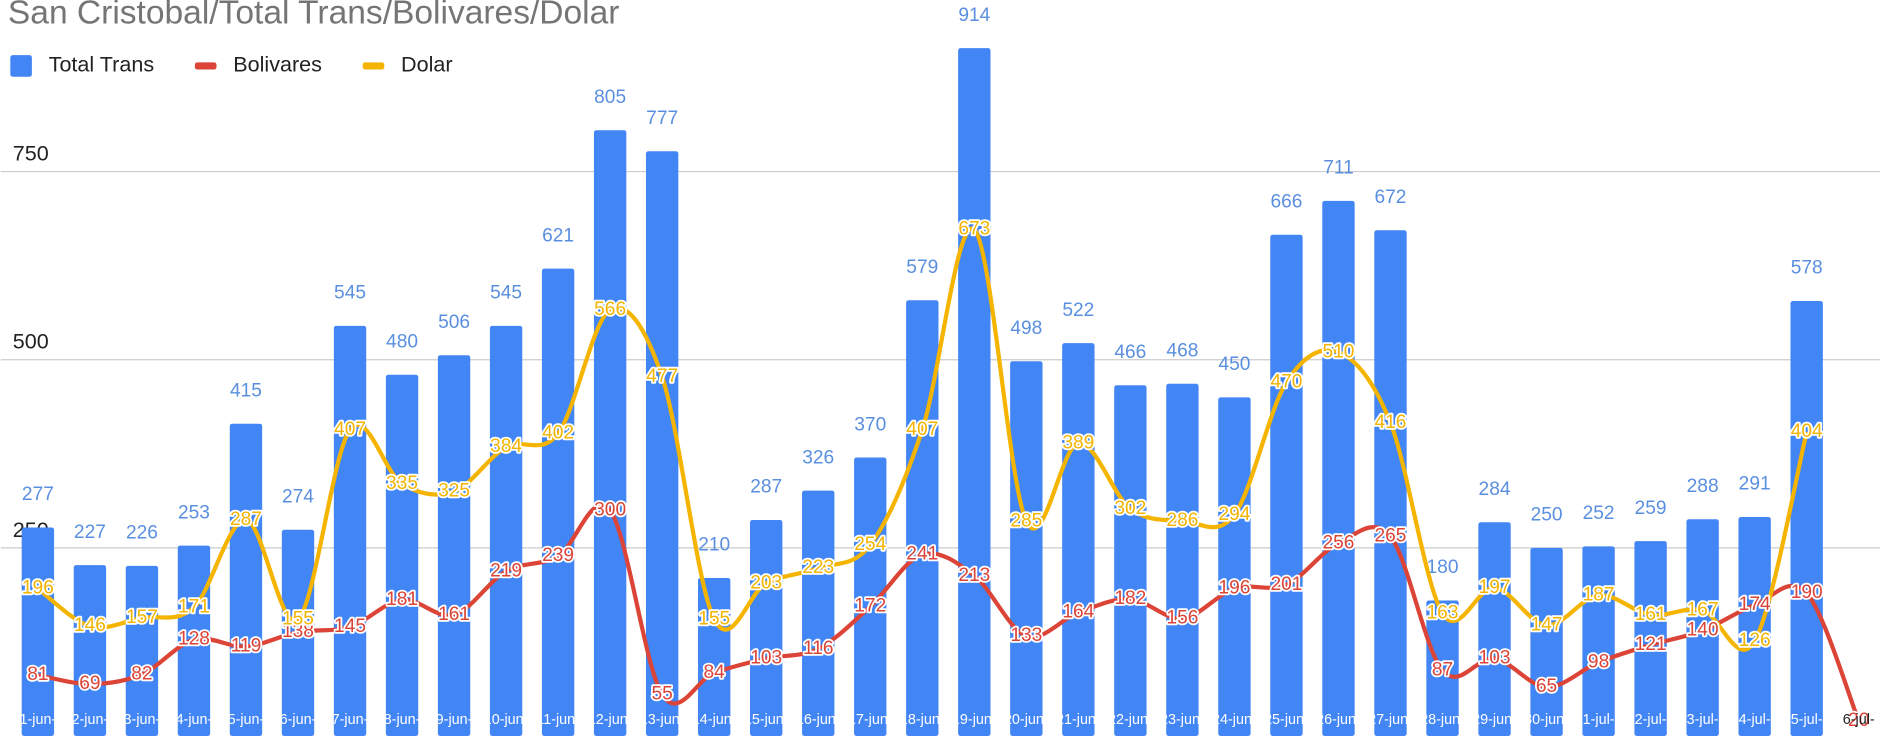 This screenshot has width=1881, height=736. Describe the element at coordinates (90, 625) in the screenshot. I see `data-label: 146` at that location.